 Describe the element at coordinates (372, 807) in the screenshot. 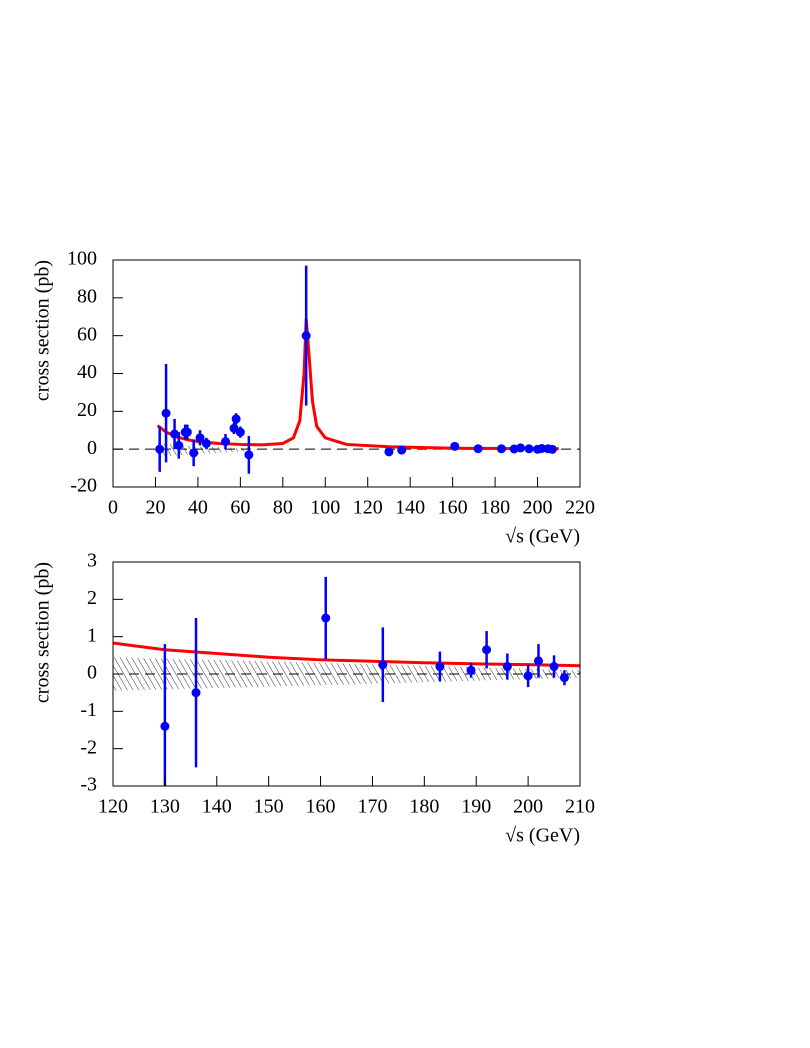

I see `x-tick-label: 170` at that location.